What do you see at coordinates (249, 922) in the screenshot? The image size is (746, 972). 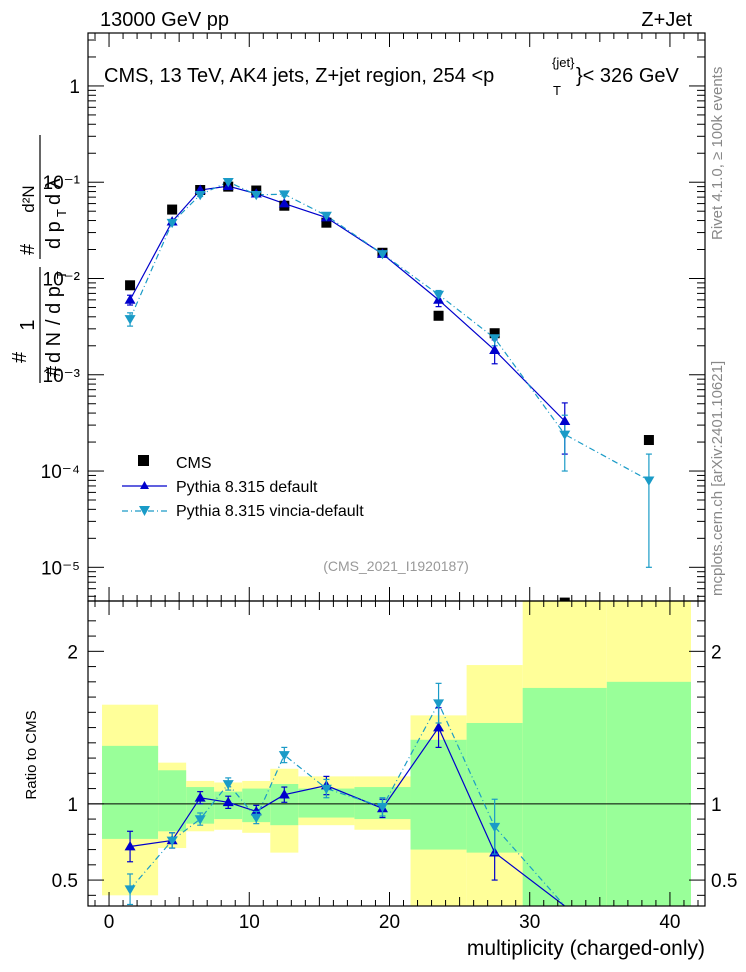 I see `x-tick-label: 10` at bounding box center [249, 922].